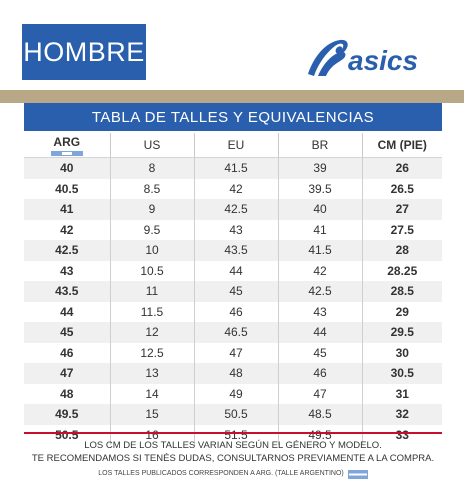 The height and width of the screenshot is (500, 464). I want to click on asics-stripe-logo, so click(328, 57).